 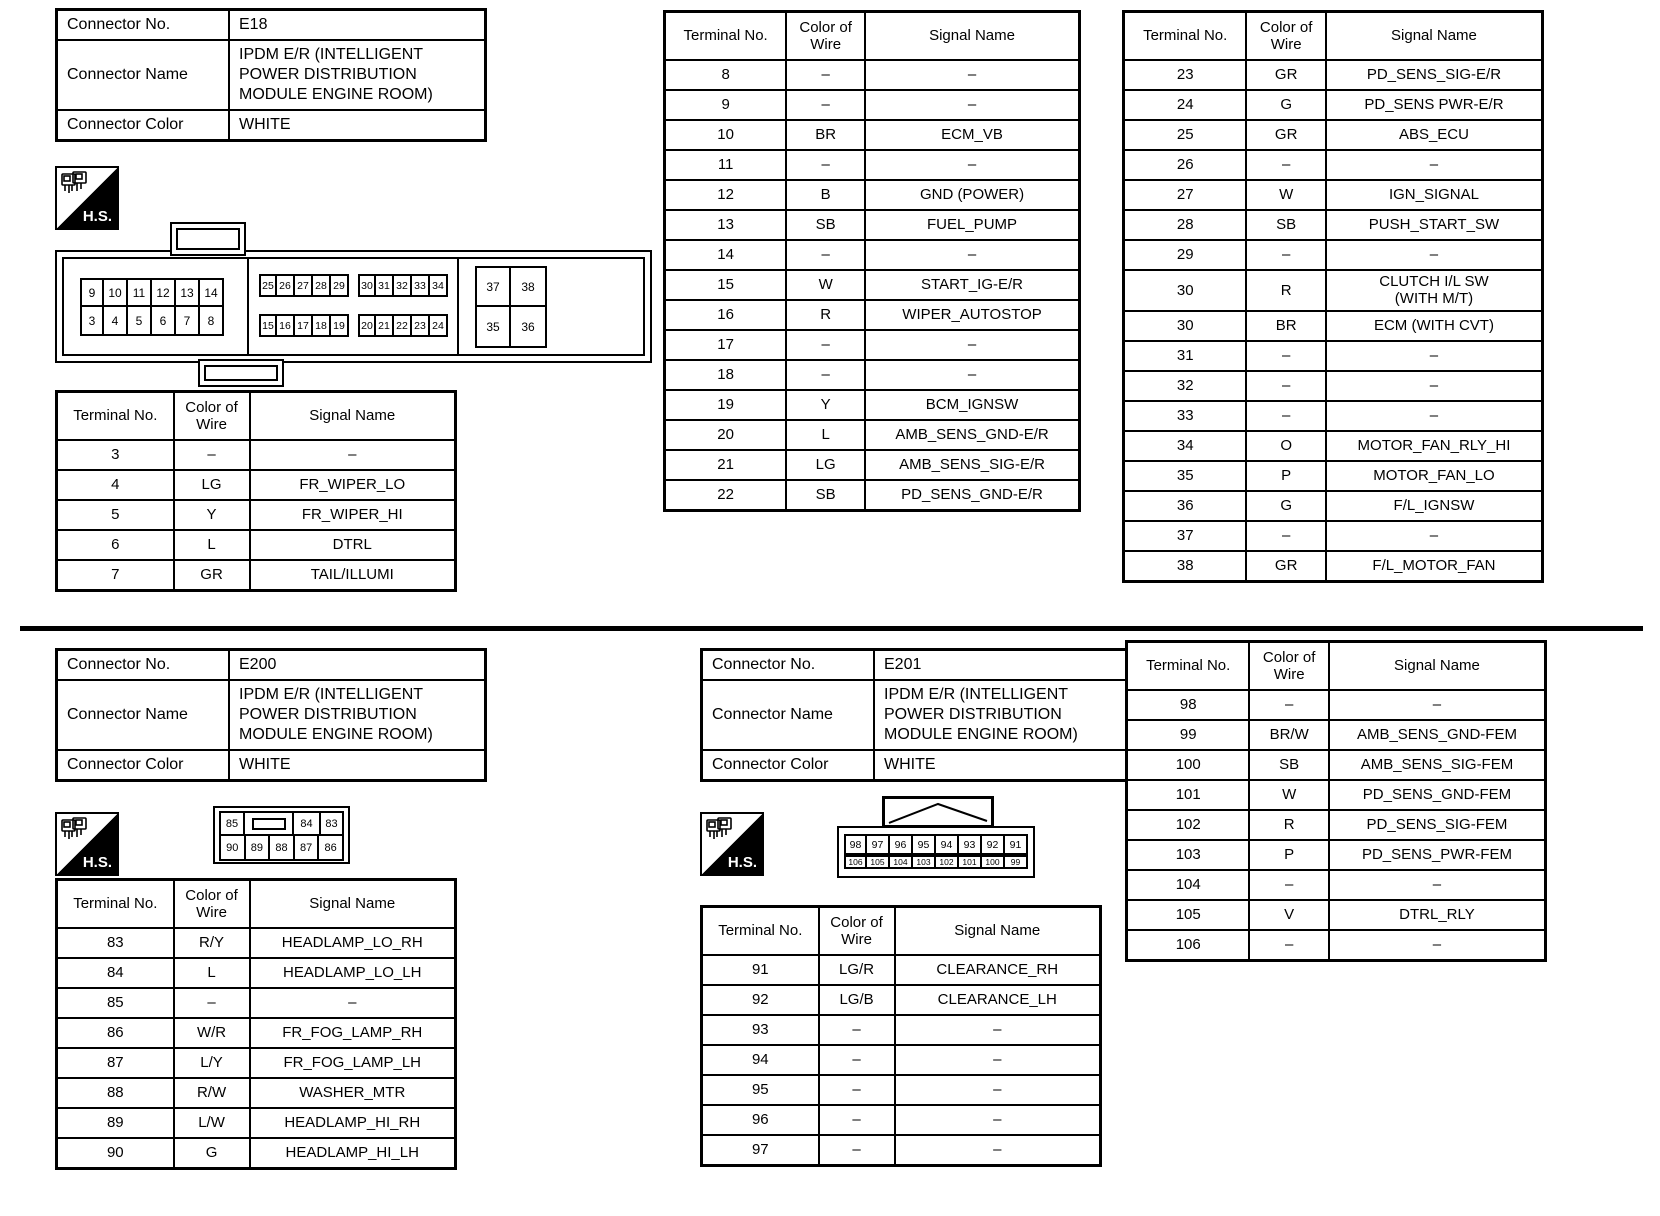 What do you see at coordinates (164, 321) in the screenshot?
I see `pin-6: 6` at bounding box center [164, 321].